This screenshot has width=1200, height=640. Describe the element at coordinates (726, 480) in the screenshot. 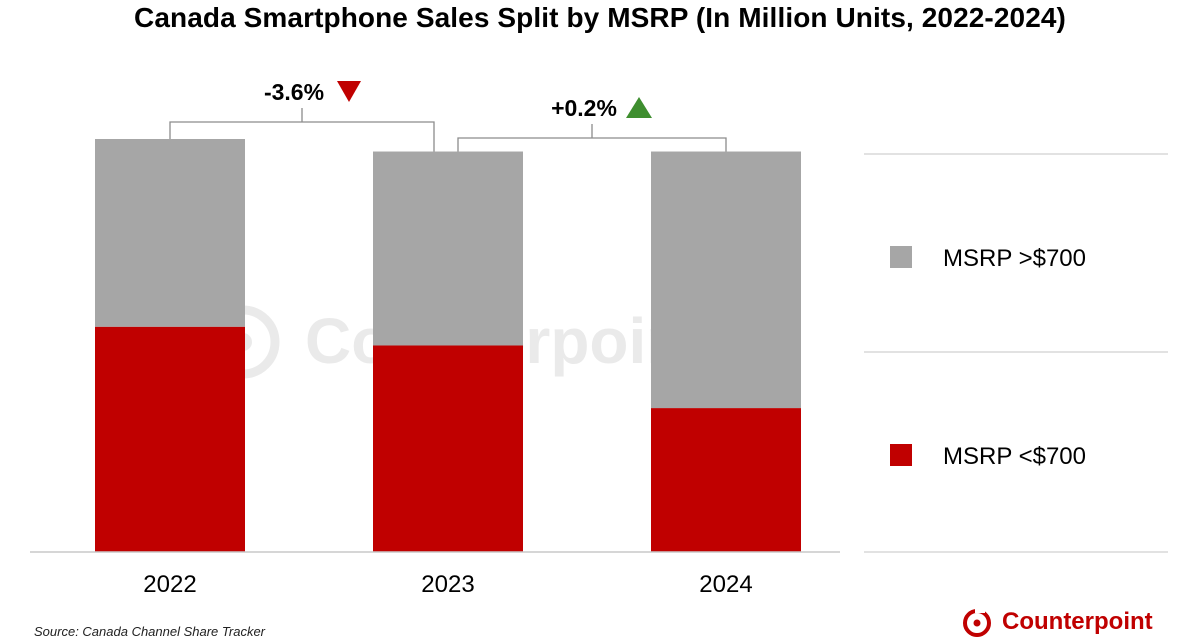

I see `bar-segment-under-700-2024` at that location.